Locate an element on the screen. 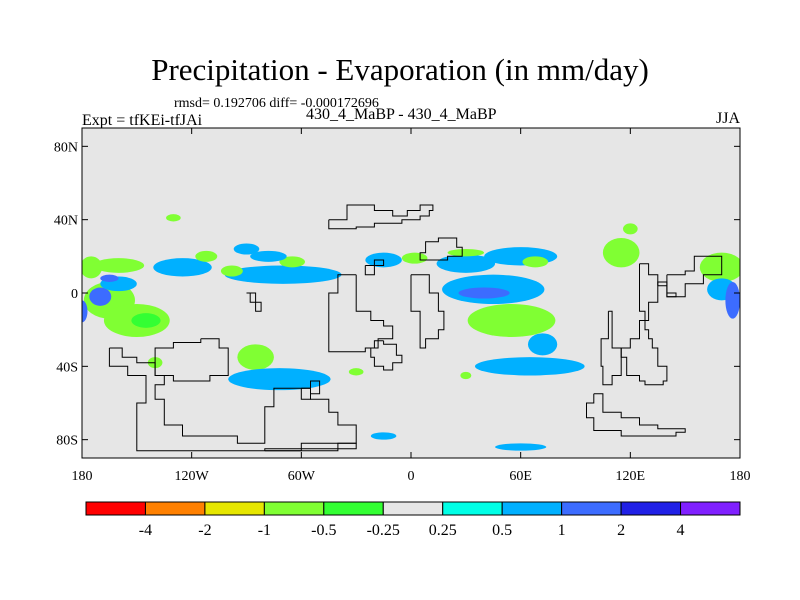 The image size is (800, 600). y-tick-label: 40S is located at coordinates (67, 367).